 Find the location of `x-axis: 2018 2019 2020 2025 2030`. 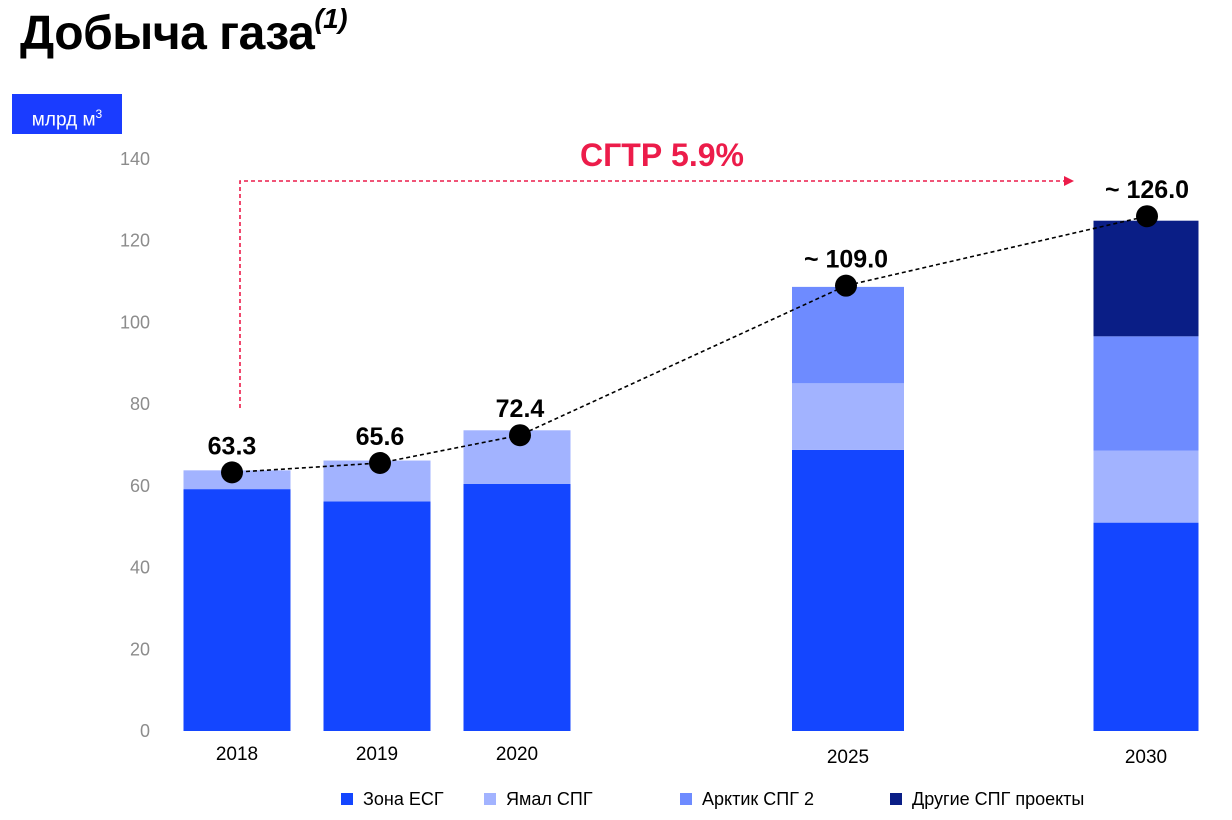

x-axis: 2018 2019 2020 2025 2030 is located at coordinates (691, 756).